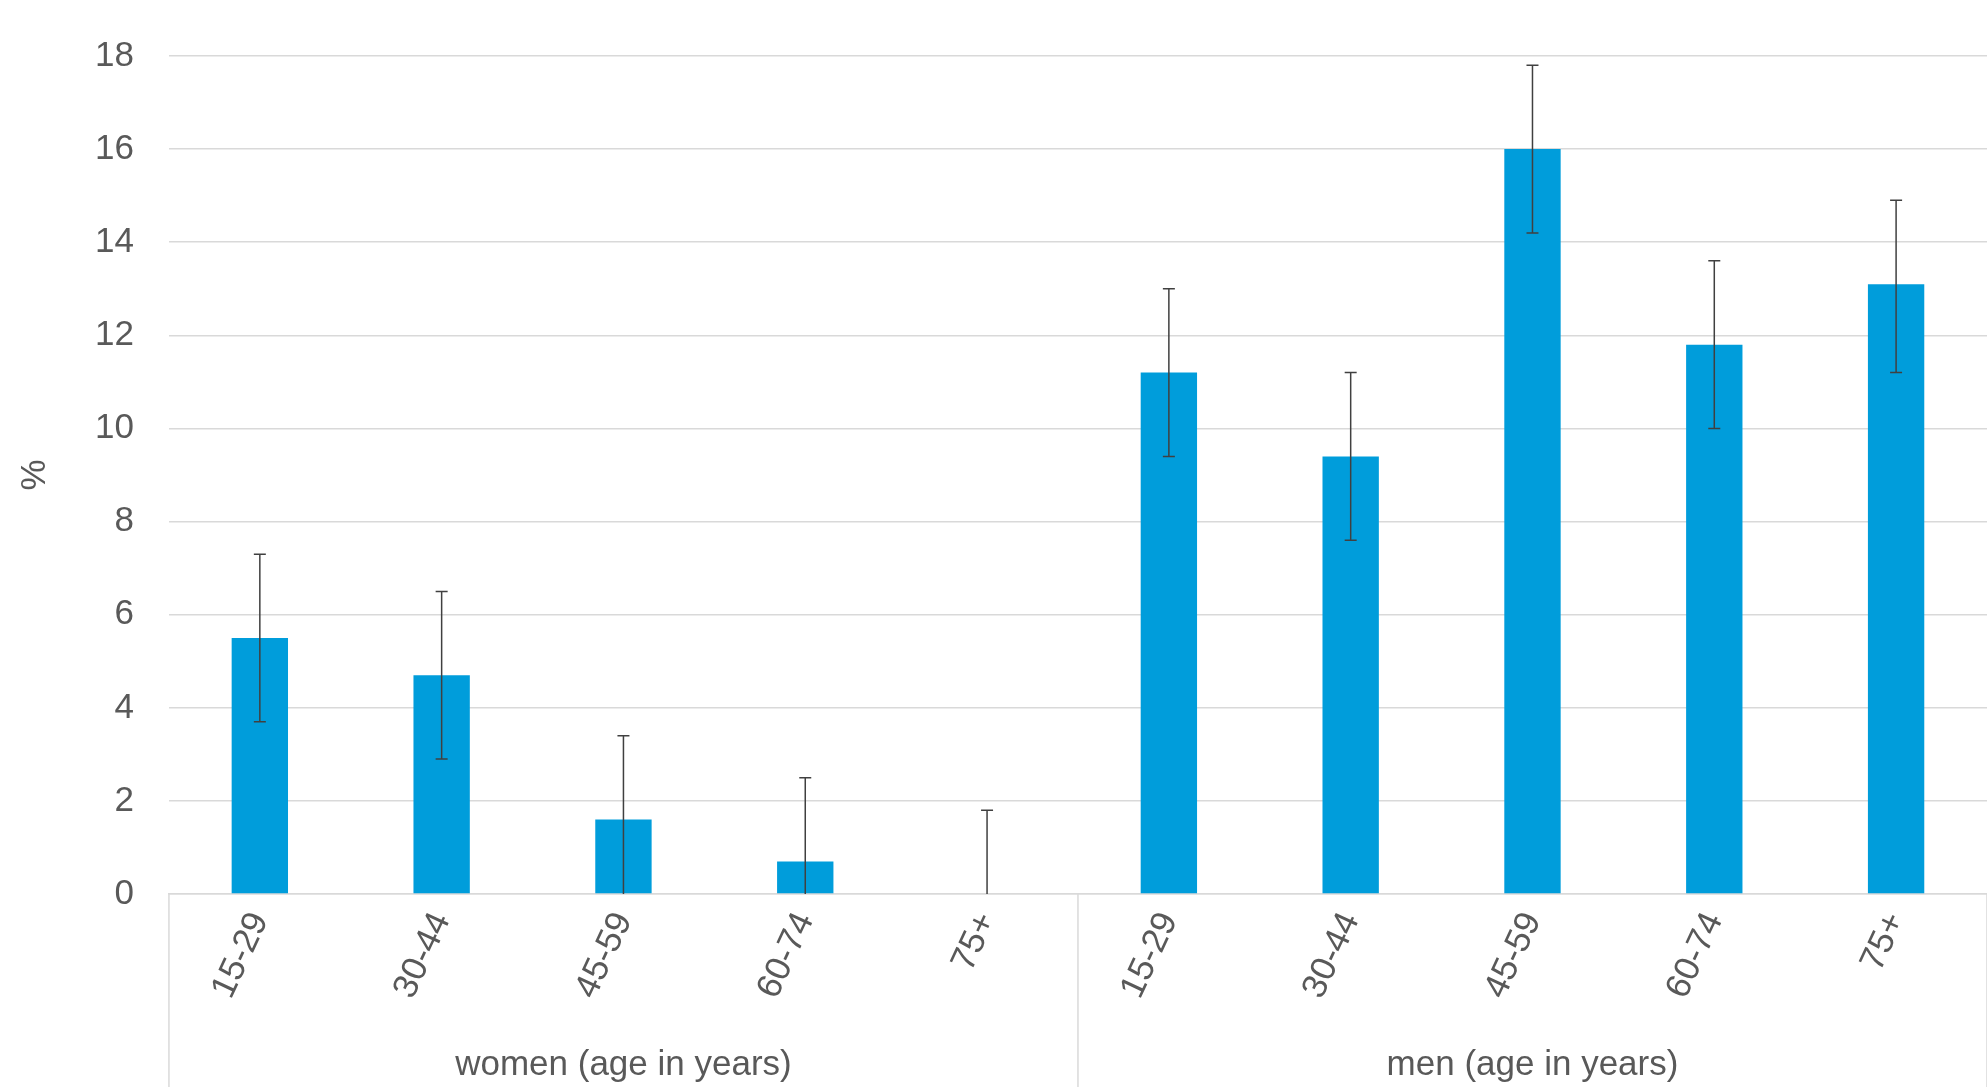  Describe the element at coordinates (124, 705) in the screenshot. I see `y-tick-label: 4` at that location.